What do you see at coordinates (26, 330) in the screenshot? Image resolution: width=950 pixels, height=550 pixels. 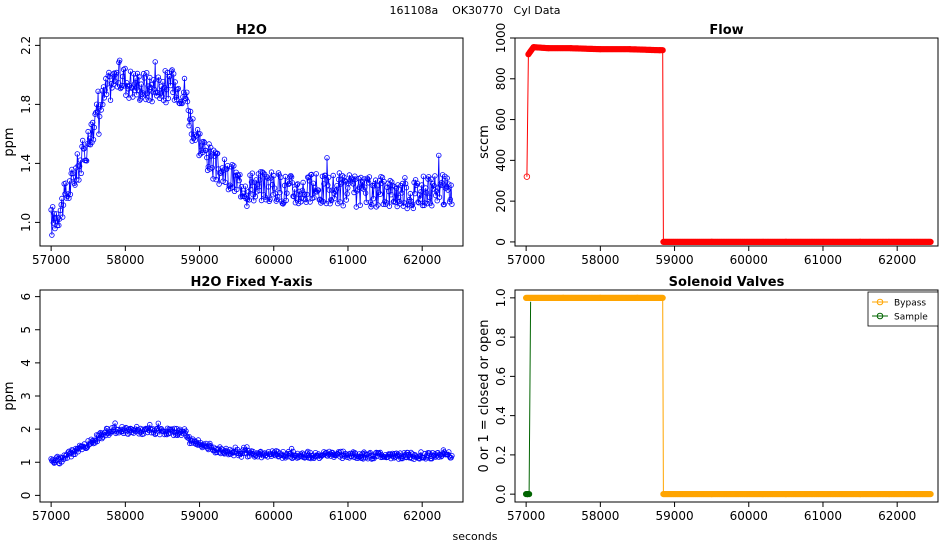 I see `h2o_fixed-ytick-label: 5` at bounding box center [26, 330].